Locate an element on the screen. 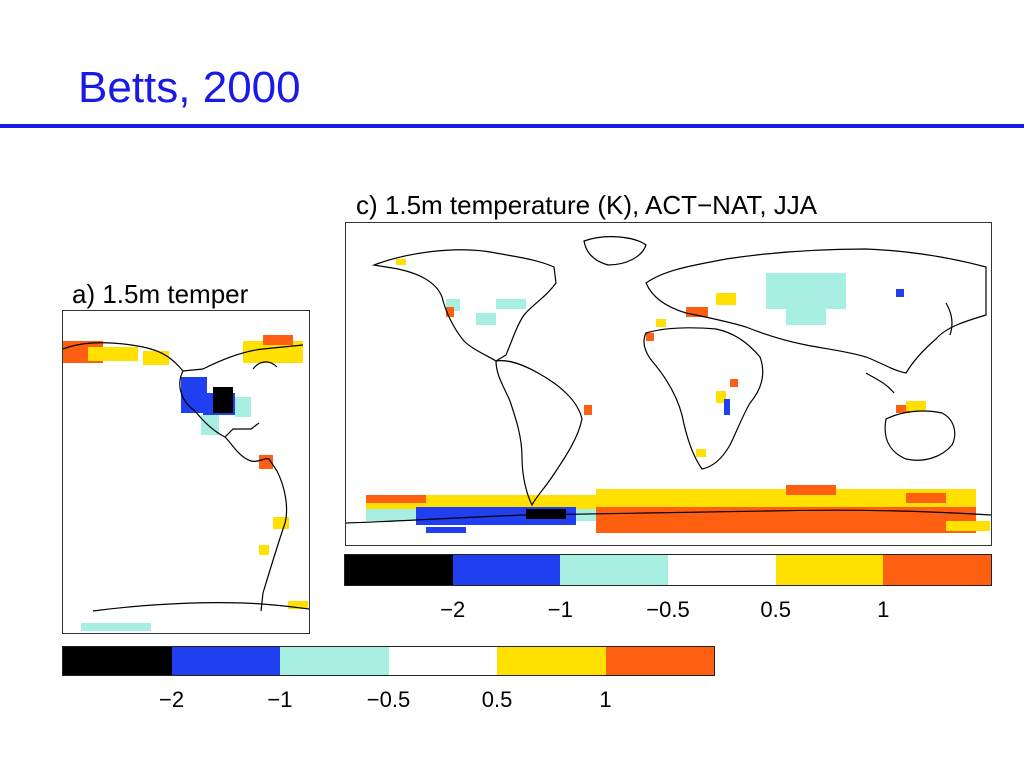  panel-a-map-svg is located at coordinates (186, 483).